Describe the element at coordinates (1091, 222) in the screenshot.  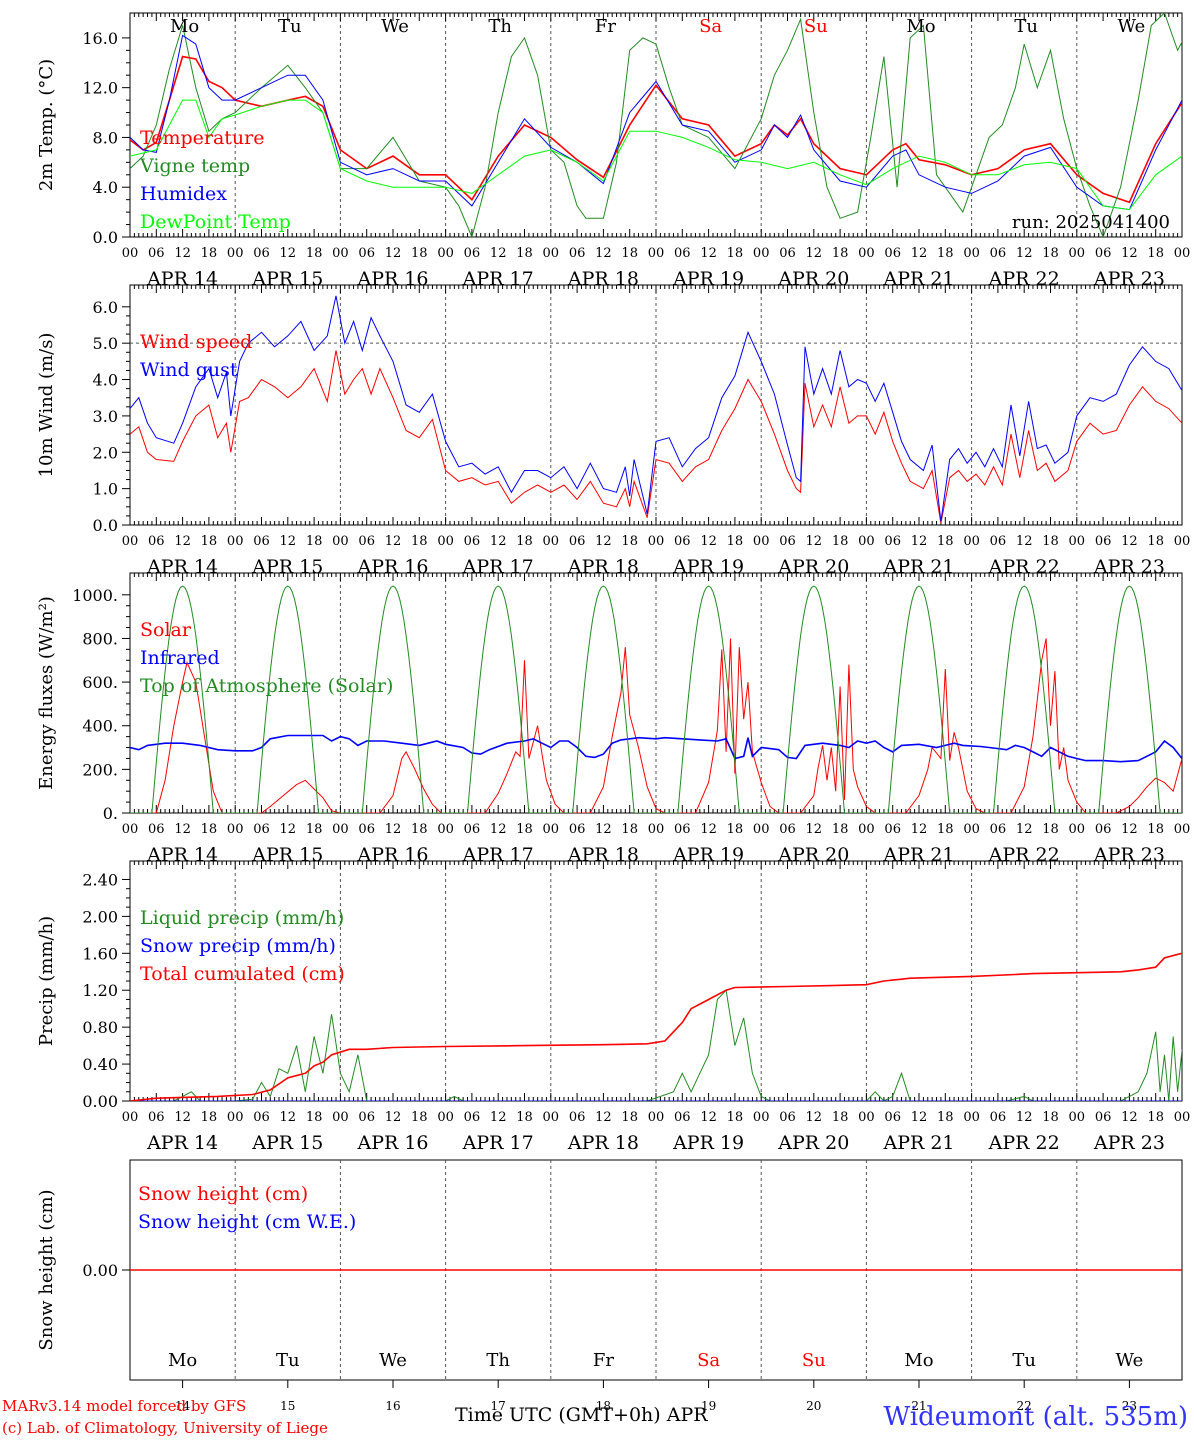
I see `run-annotation: run: 2025041400` at that location.